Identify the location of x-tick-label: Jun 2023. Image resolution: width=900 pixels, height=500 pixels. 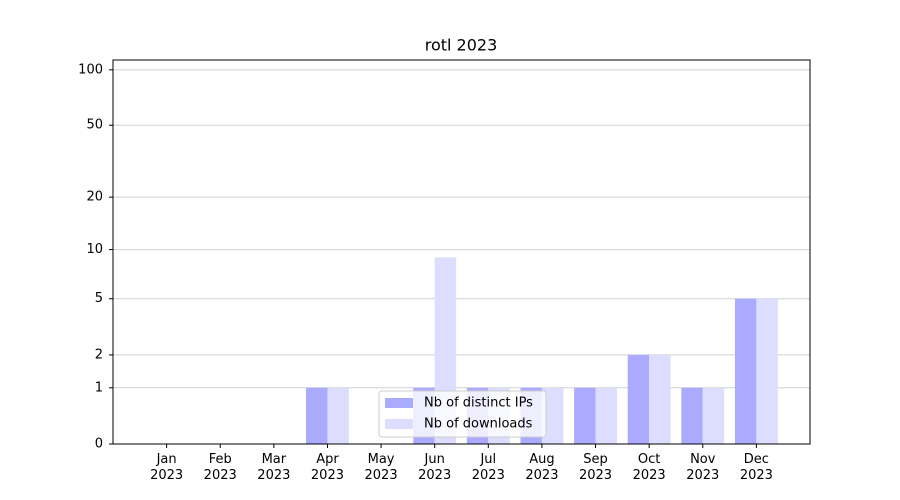
(435, 467).